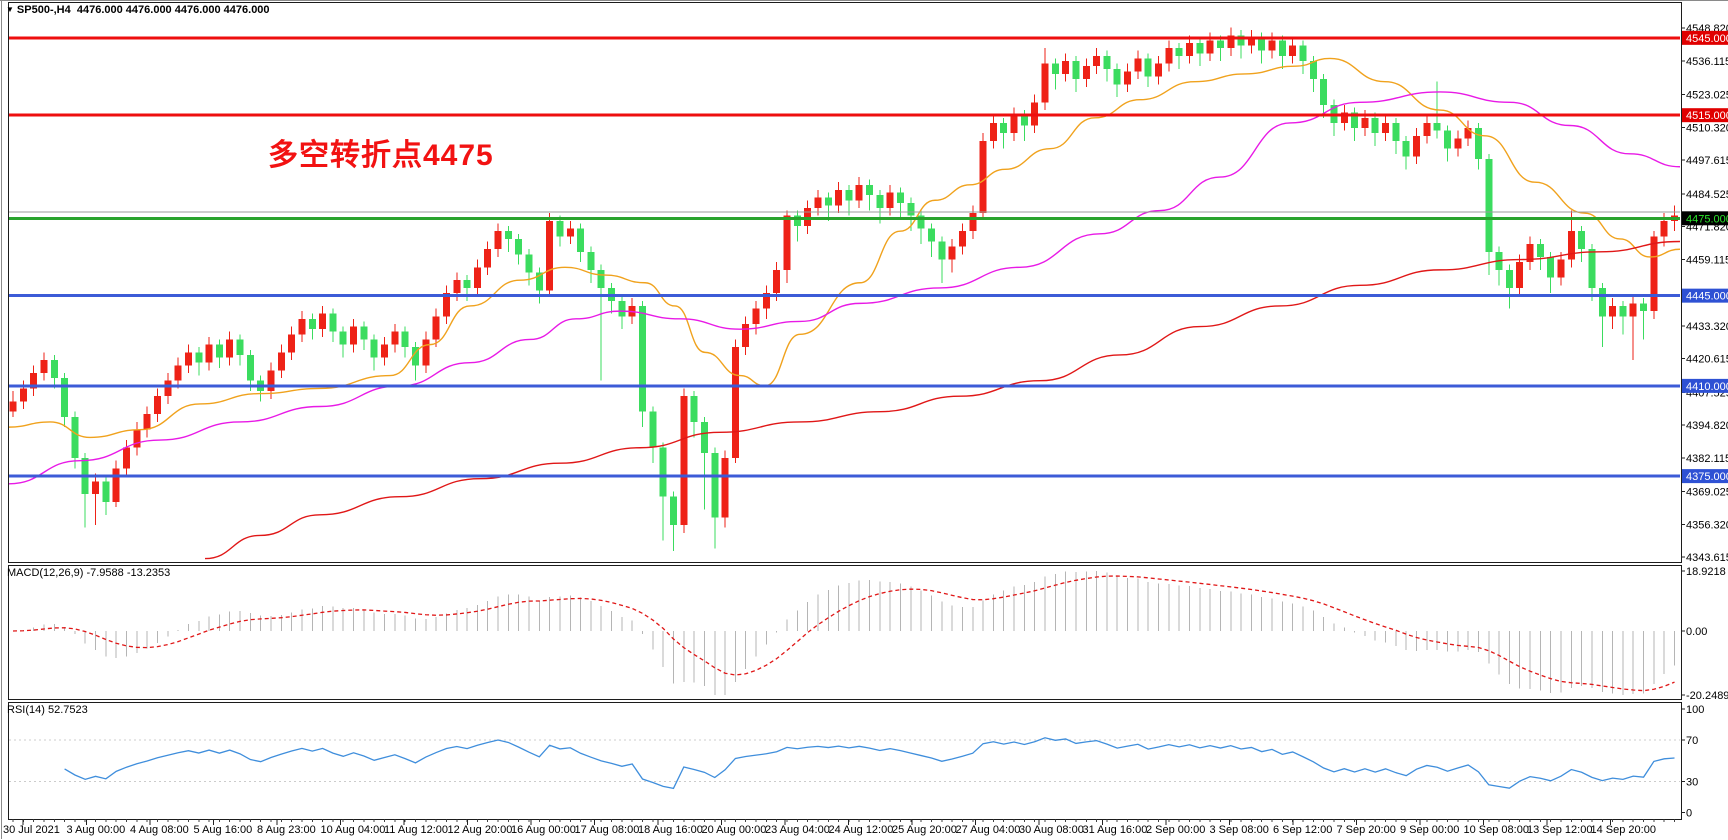 The image size is (1728, 840). What do you see at coordinates (480, 830) in the screenshot?
I see `axis-label: 12 Aug 20:00` at bounding box center [480, 830].